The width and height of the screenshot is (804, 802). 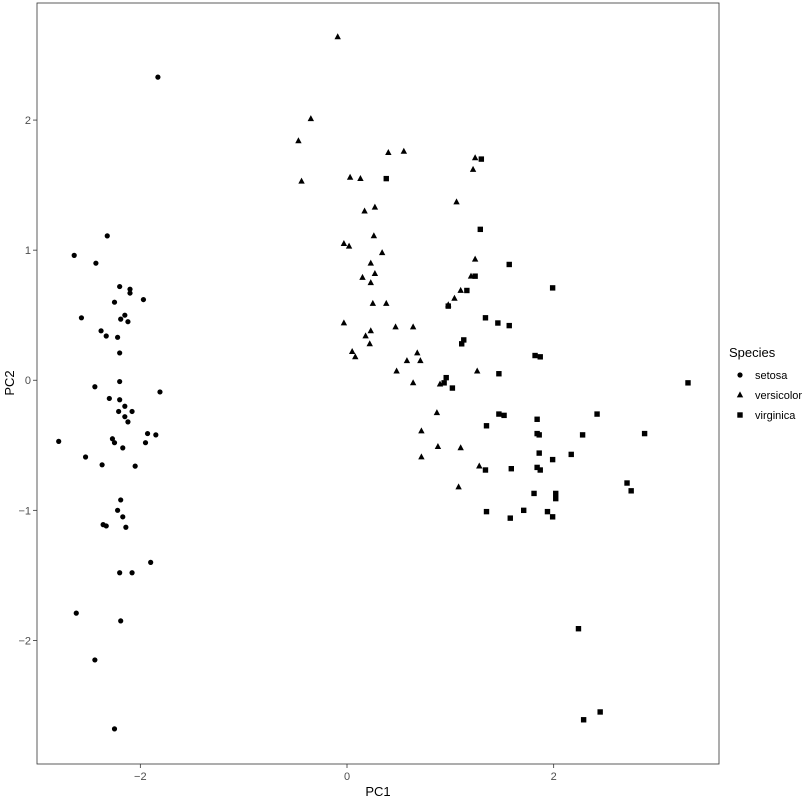 I want to click on x-axis: −2 0 2, so click(x=345, y=773).